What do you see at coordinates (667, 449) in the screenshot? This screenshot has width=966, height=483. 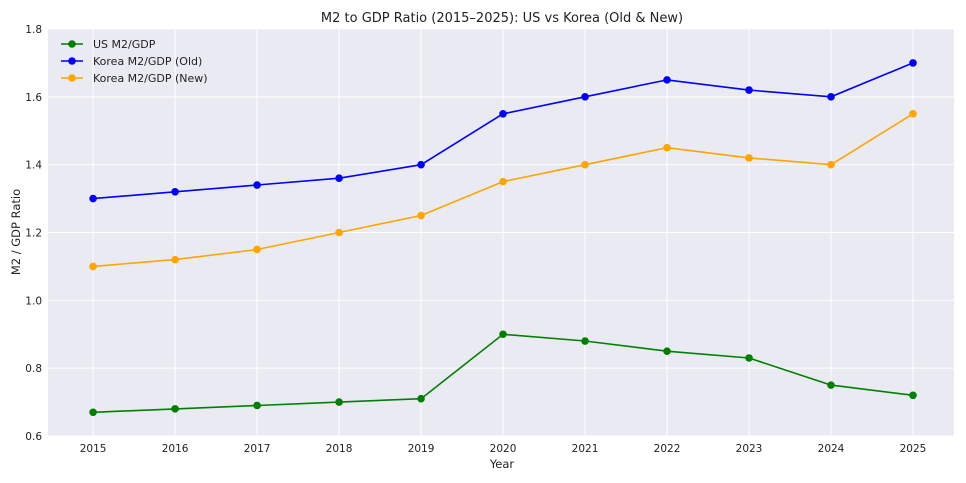 I see `x-tick-label: 2022` at bounding box center [667, 449].